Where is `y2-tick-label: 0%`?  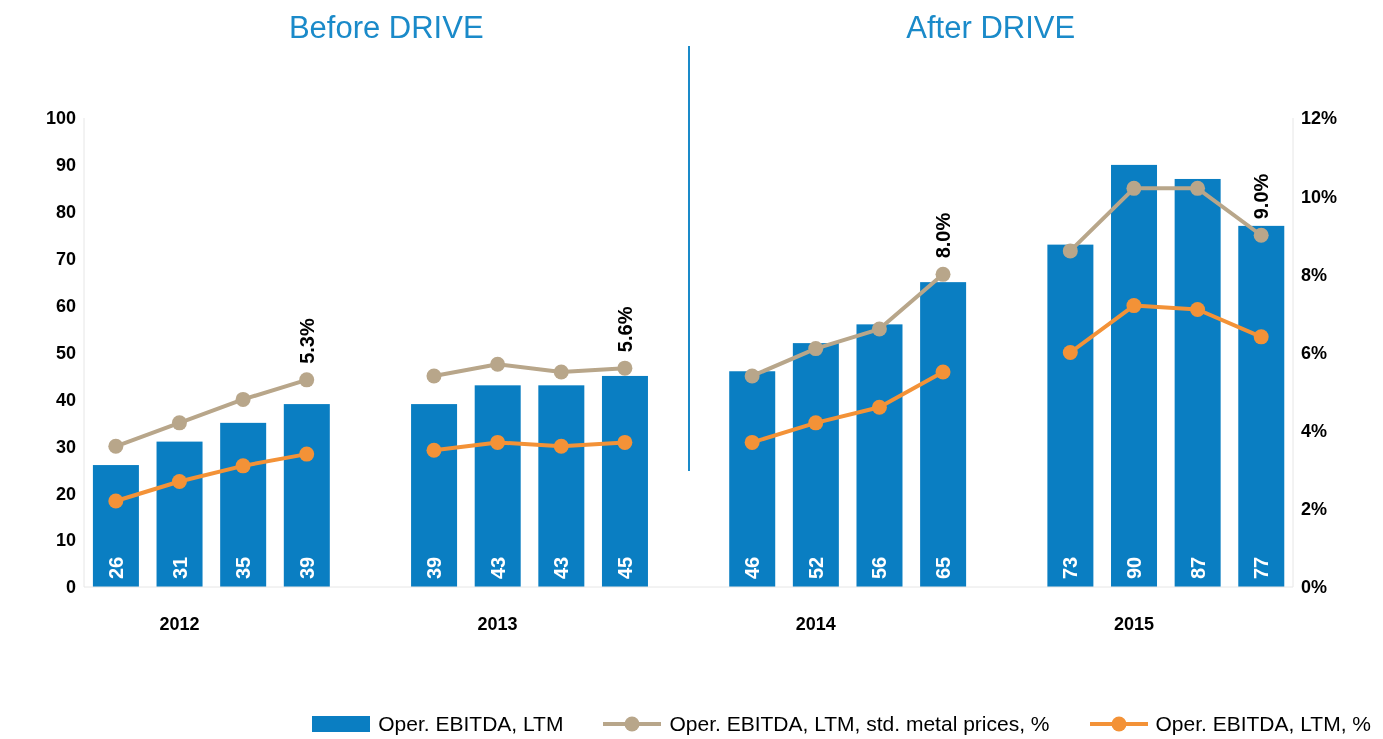 y2-tick-label: 0% is located at coordinates (1314, 587).